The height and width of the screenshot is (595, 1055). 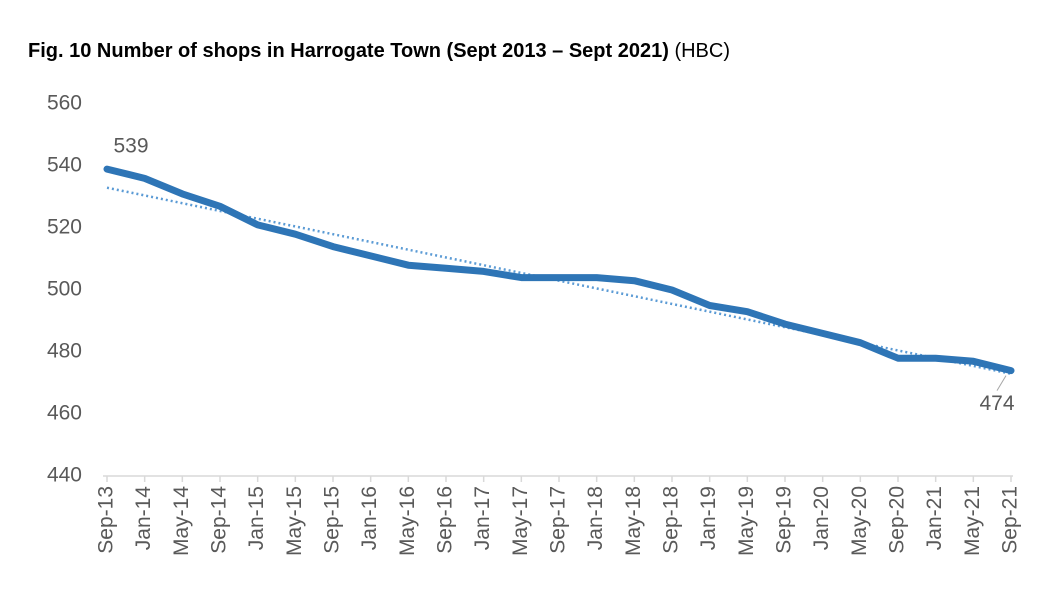 I want to click on x-tick-label: Sep-17, so click(x=558, y=520).